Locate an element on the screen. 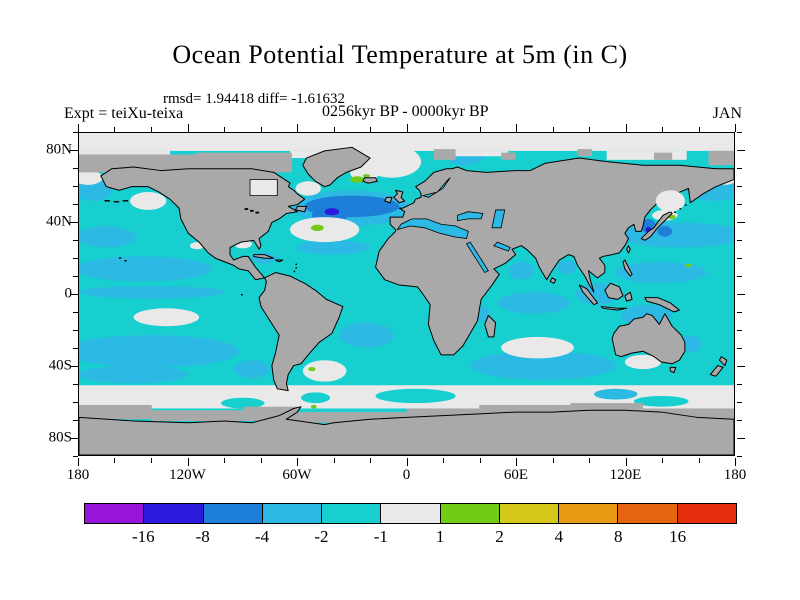 This screenshot has width=800, height=600. java is located at coordinates (613, 309).